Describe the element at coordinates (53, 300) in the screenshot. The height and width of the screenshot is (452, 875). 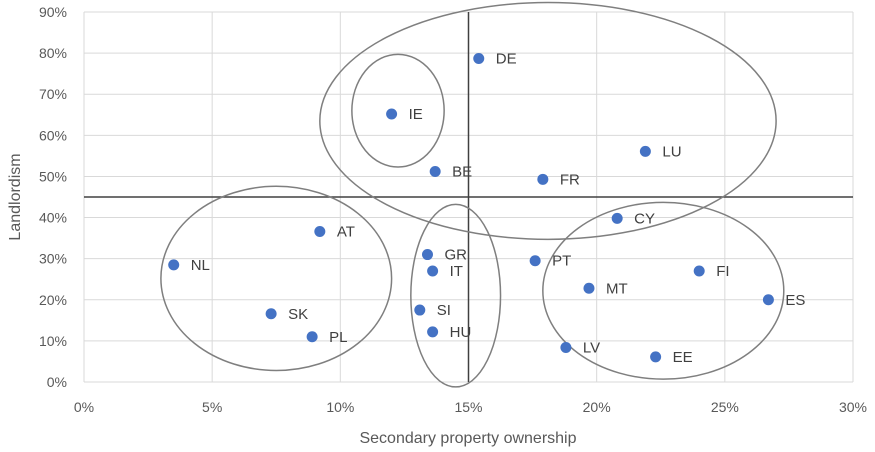
I see `y-tick-label: 20%` at that location.